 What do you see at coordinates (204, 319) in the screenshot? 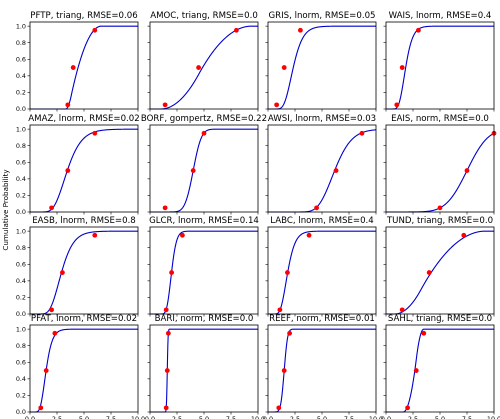
I see `panel-title: BARI, norm, RMSE=0.0` at bounding box center [204, 319].